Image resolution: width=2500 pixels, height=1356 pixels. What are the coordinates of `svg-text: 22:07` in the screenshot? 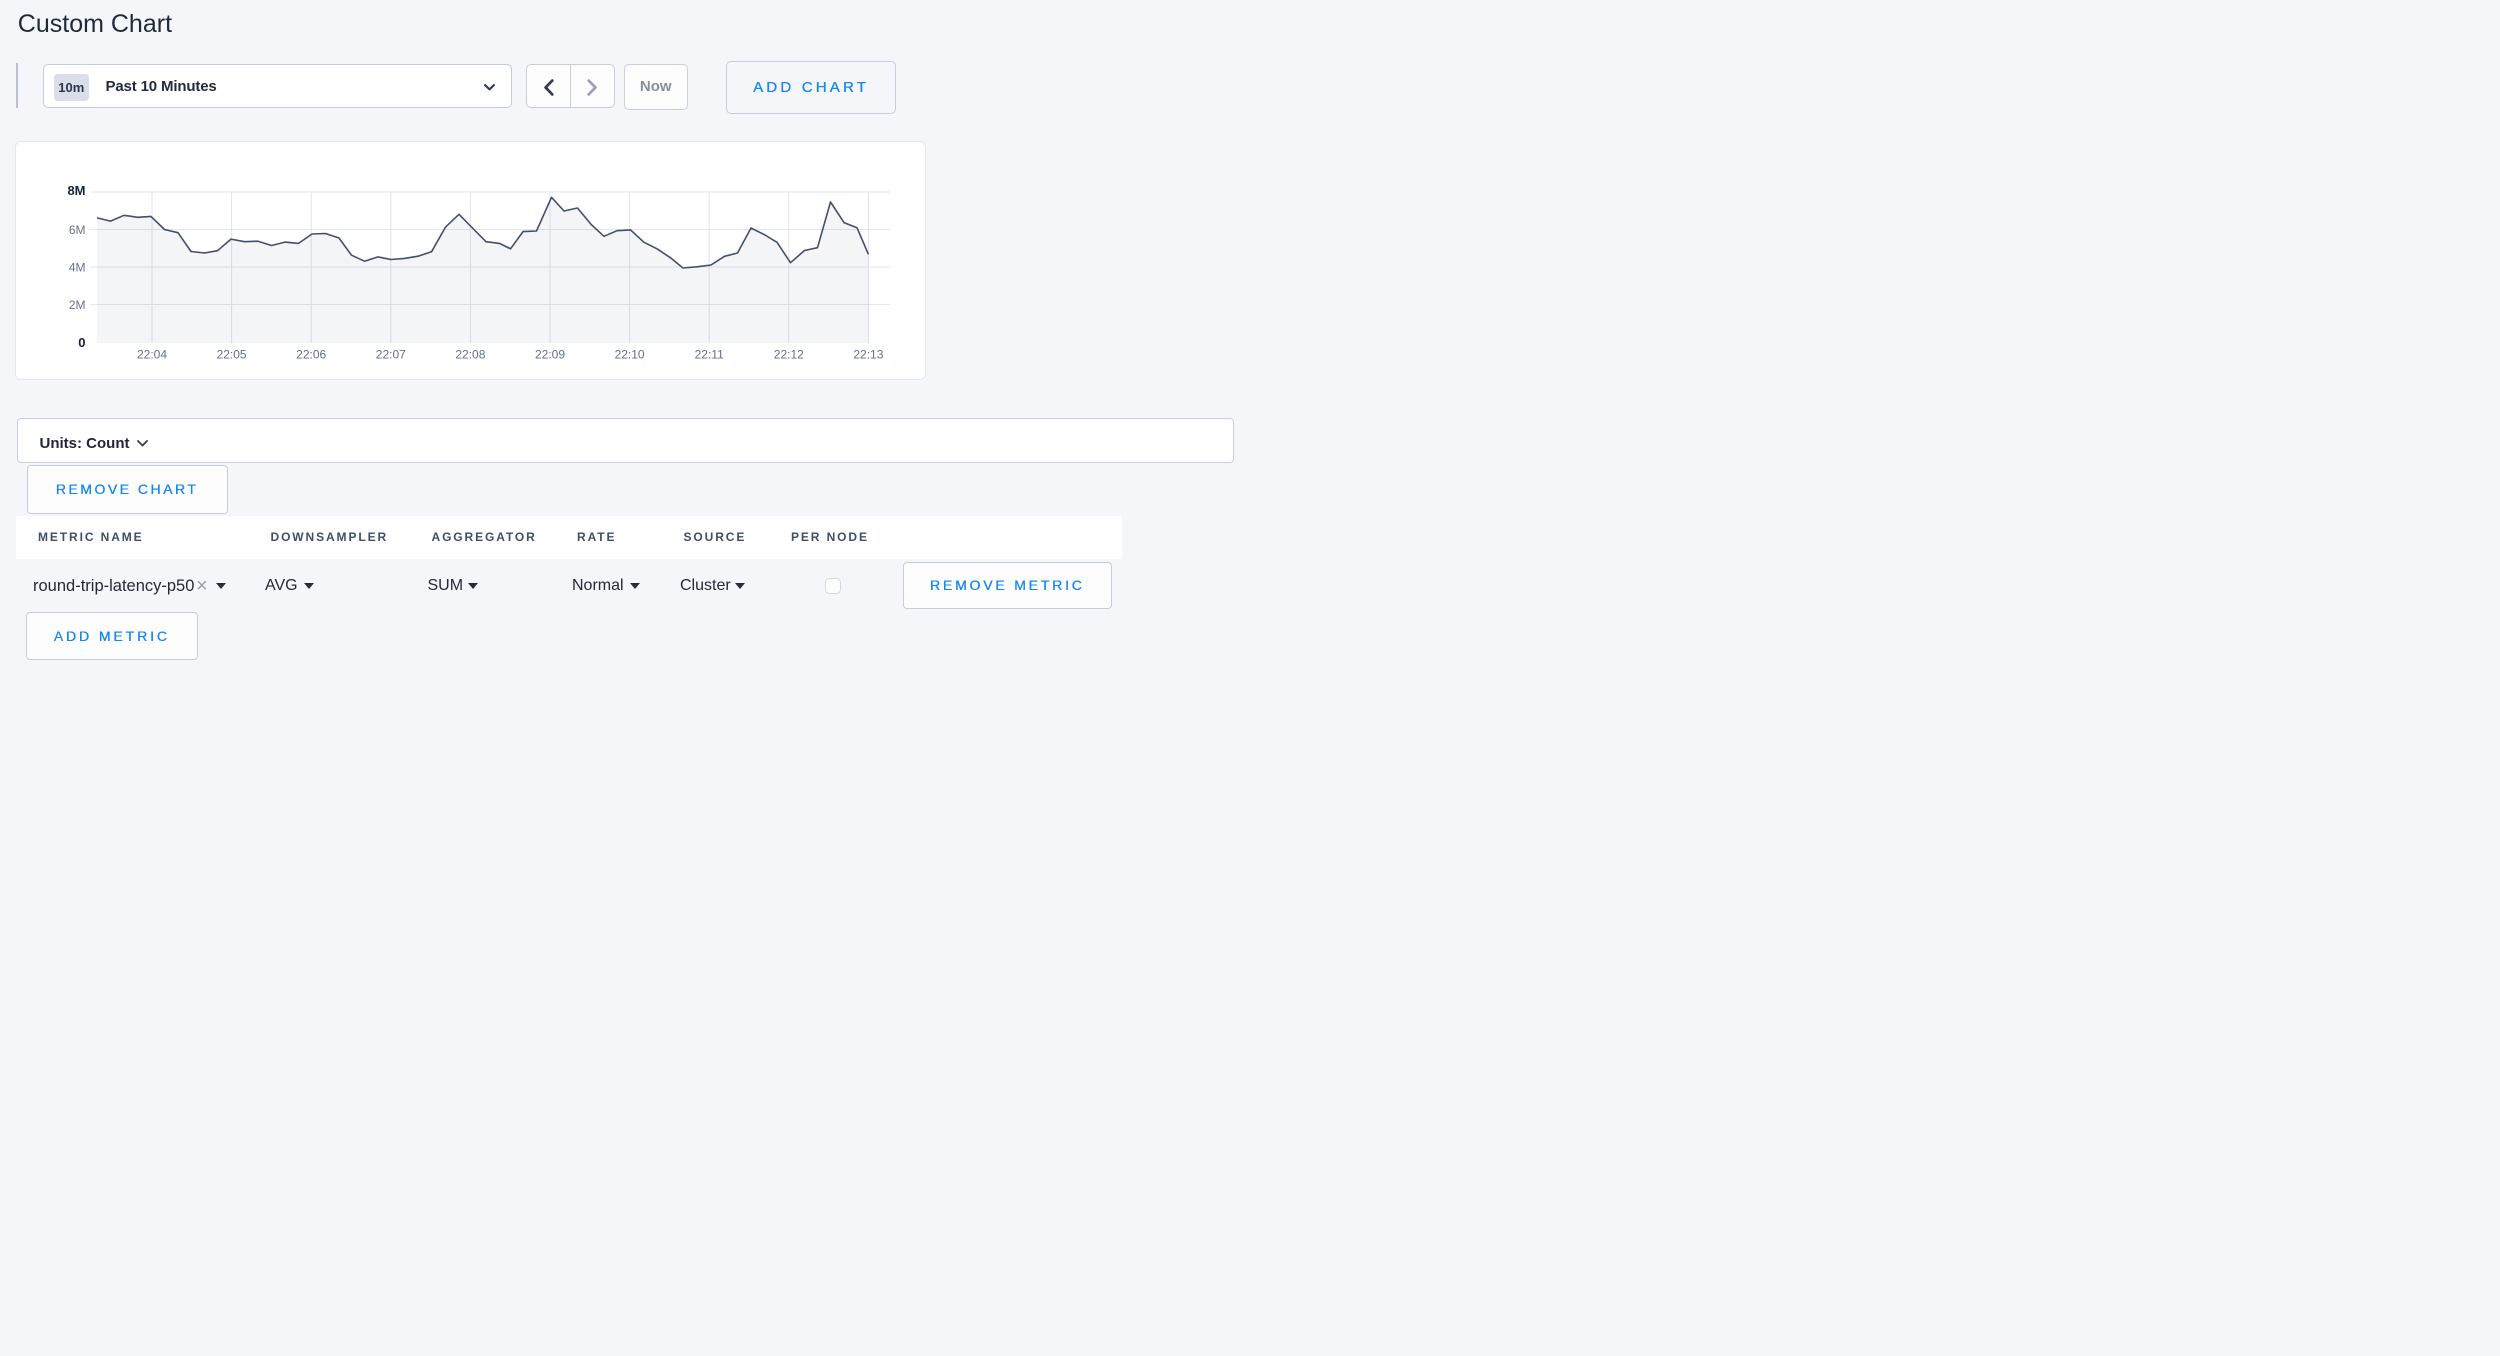 It's located at (391, 354).